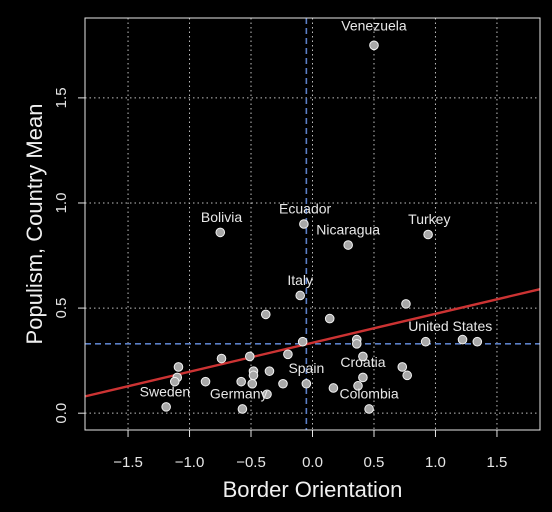  What do you see at coordinates (374, 462) in the screenshot?
I see `x-tick-label: 0.5` at bounding box center [374, 462].